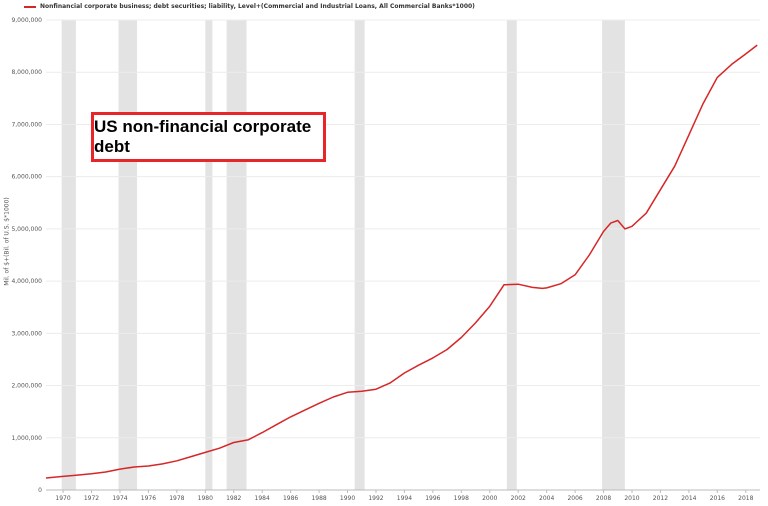  What do you see at coordinates (262, 498) in the screenshot?
I see `x-tick-label: 1984` at bounding box center [262, 498].